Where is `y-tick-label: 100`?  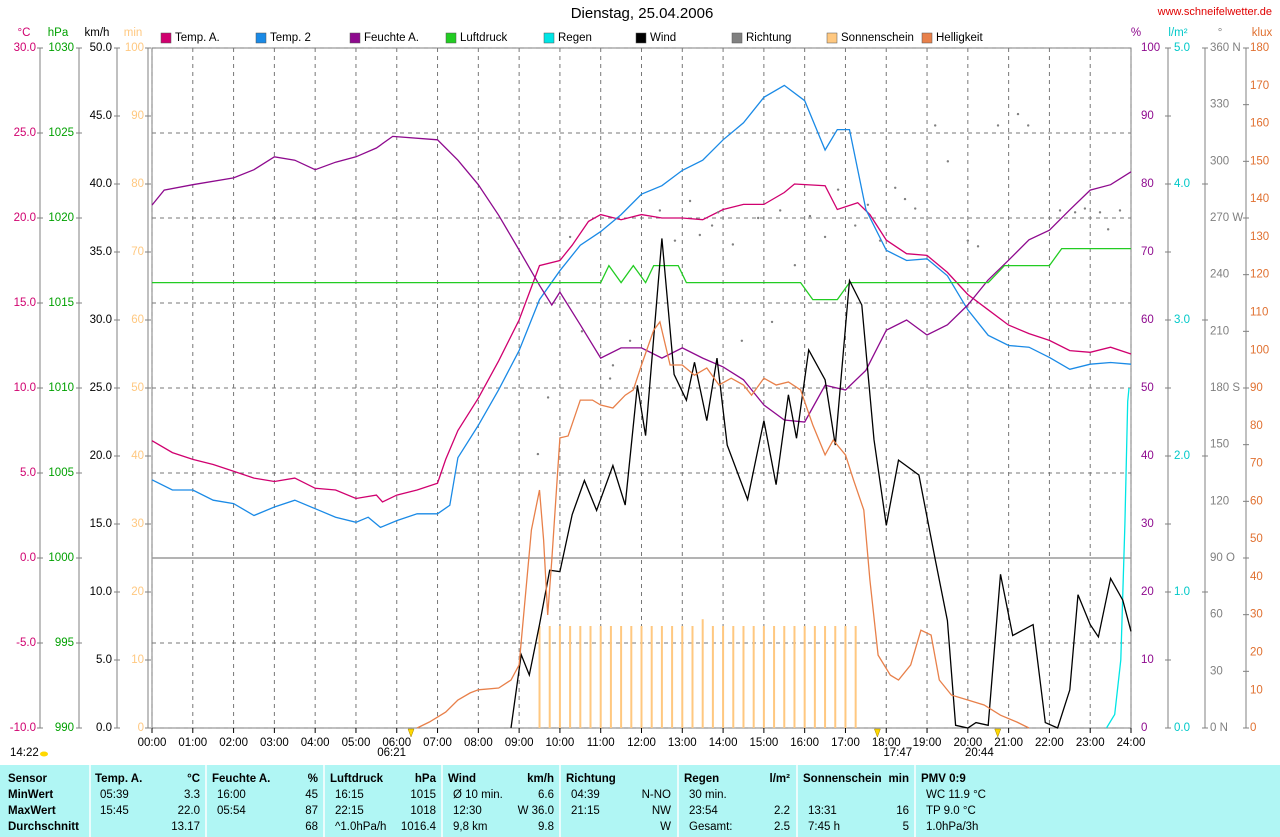
y-tick-label: 100 is located at coordinates (134, 48).